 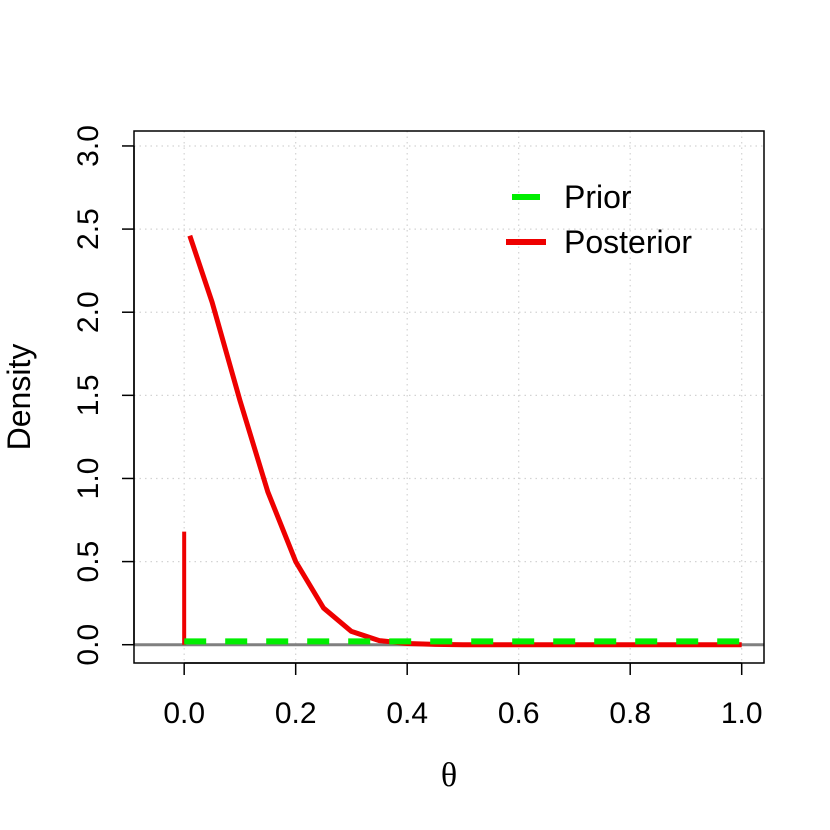 I want to click on y-axis-title: Density, so click(x=19, y=397).